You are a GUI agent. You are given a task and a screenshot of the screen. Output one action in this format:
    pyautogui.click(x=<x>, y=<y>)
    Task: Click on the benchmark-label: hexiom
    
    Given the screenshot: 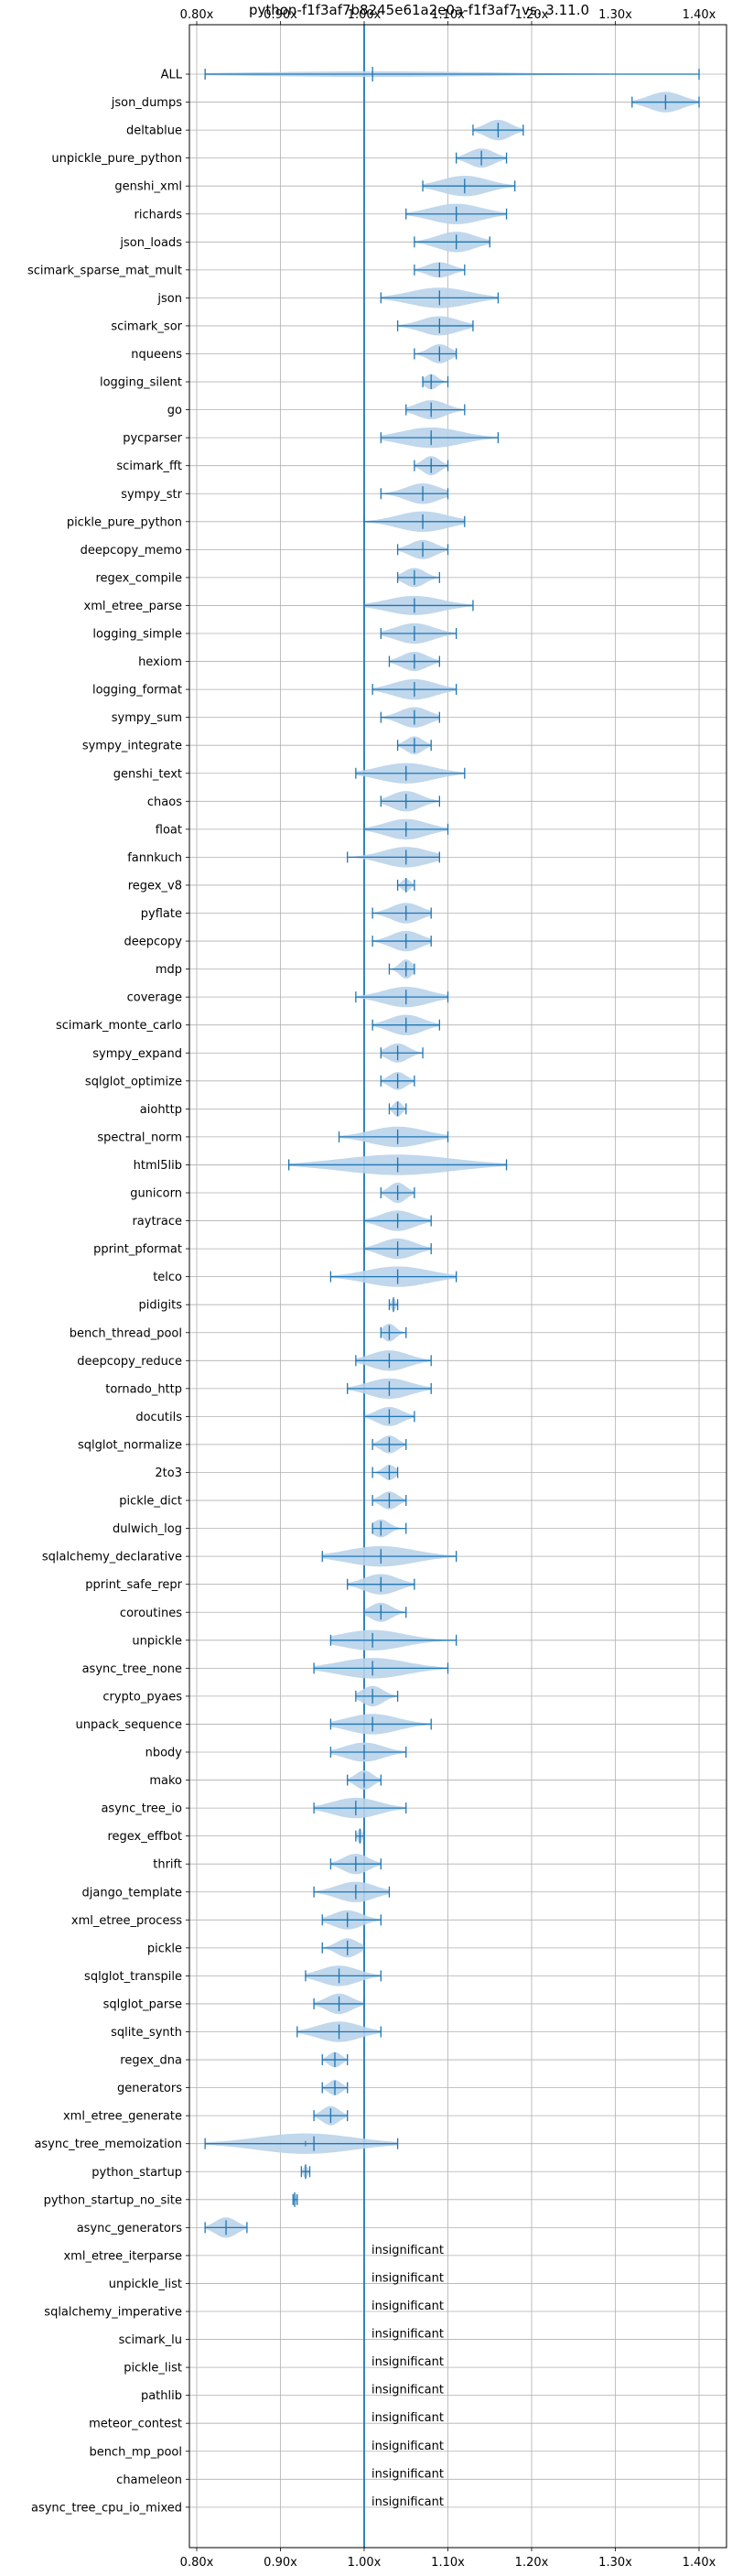 What is the action you would take?
    pyautogui.click(x=160, y=662)
    